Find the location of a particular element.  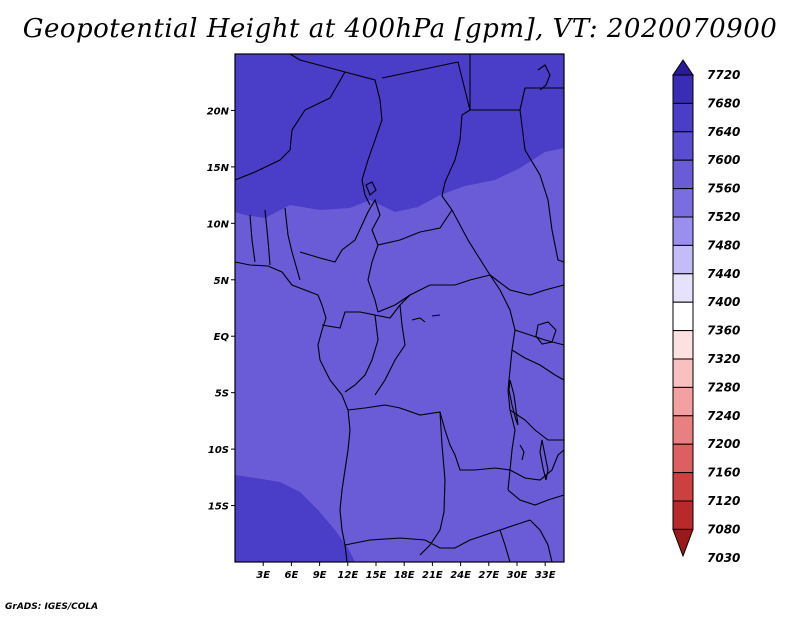

x-tick-label: 15E is located at coordinates (376, 575).